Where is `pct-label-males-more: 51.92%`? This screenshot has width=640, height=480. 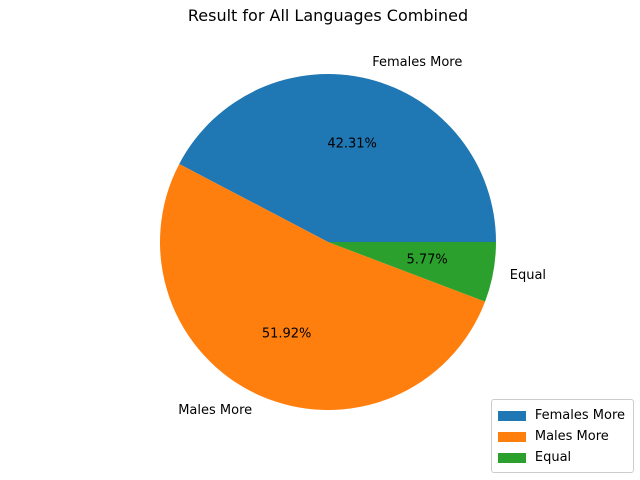 pct-label-males-more: 51.92% is located at coordinates (287, 333).